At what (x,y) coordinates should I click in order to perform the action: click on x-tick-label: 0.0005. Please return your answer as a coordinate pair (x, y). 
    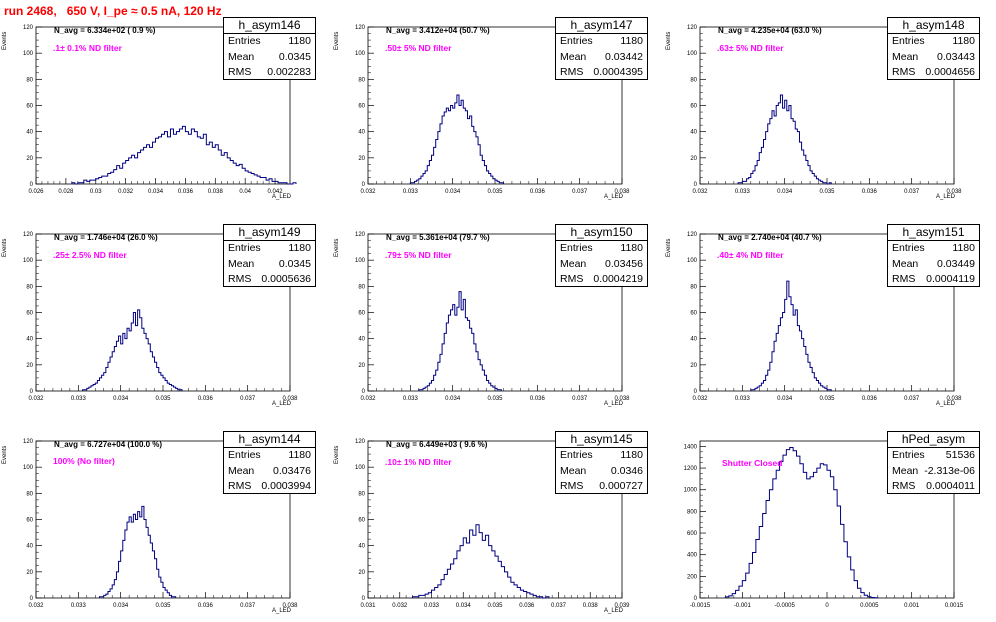
    Looking at the image, I should click on (869, 606).